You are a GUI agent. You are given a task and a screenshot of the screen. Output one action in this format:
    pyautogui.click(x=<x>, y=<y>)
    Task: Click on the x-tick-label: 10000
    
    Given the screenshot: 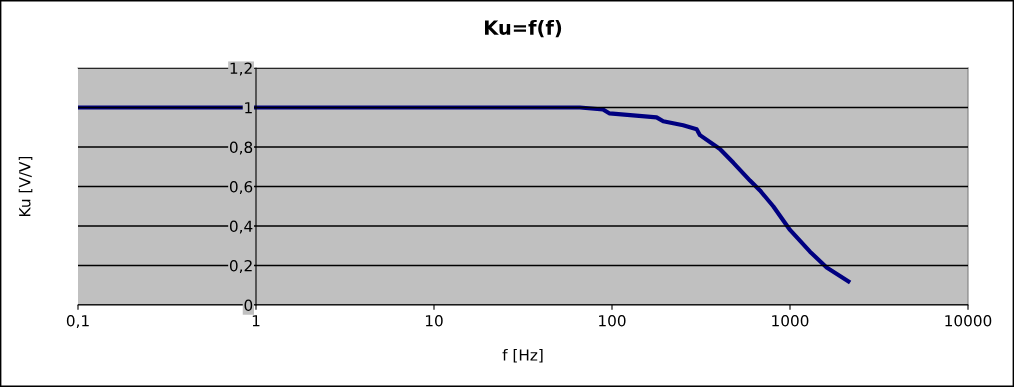 What is the action you would take?
    pyautogui.click(x=968, y=320)
    